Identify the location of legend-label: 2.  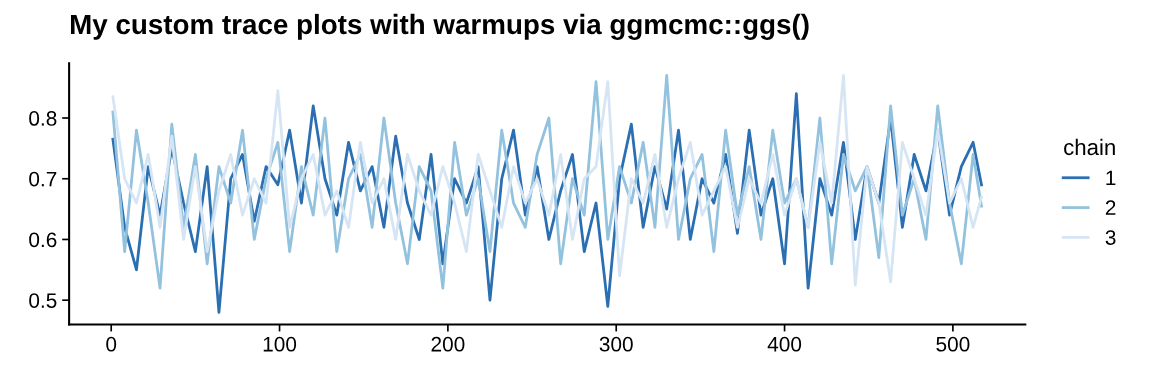
(1110, 207).